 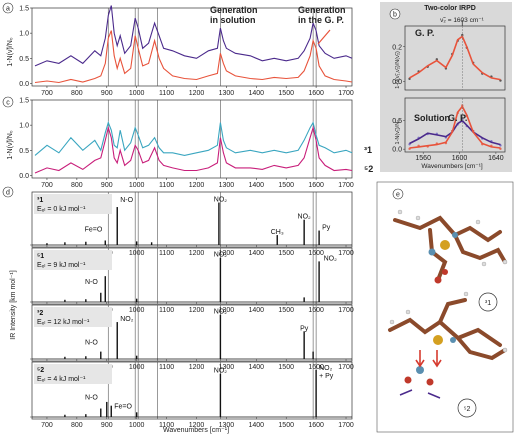 I want to click on panel-d-row-2-xtick-label: 1300, so click(x=227, y=367).